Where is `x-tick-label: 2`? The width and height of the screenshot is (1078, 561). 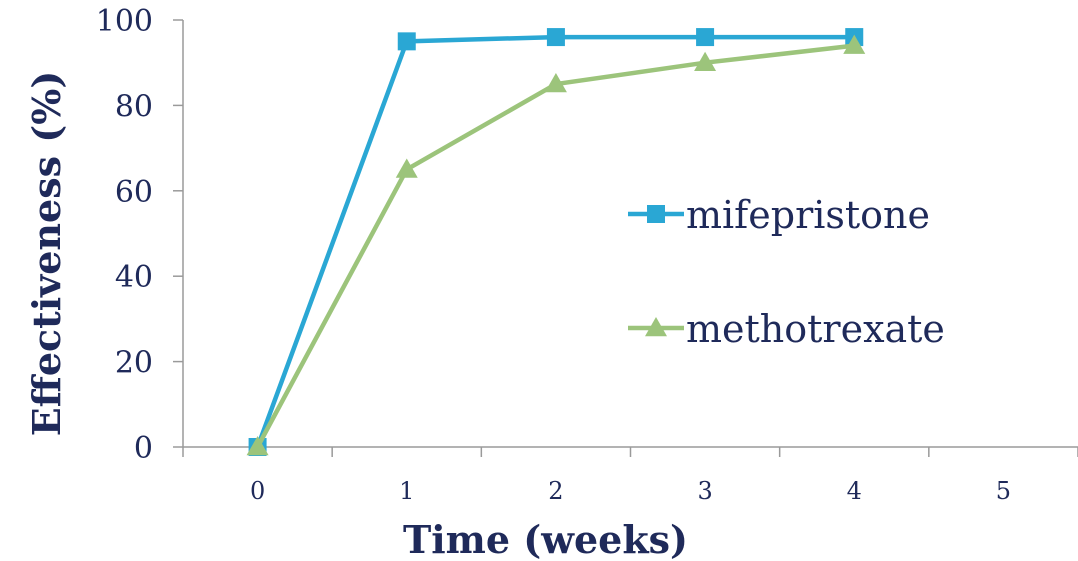
x-tick-label: 2 is located at coordinates (555, 491).